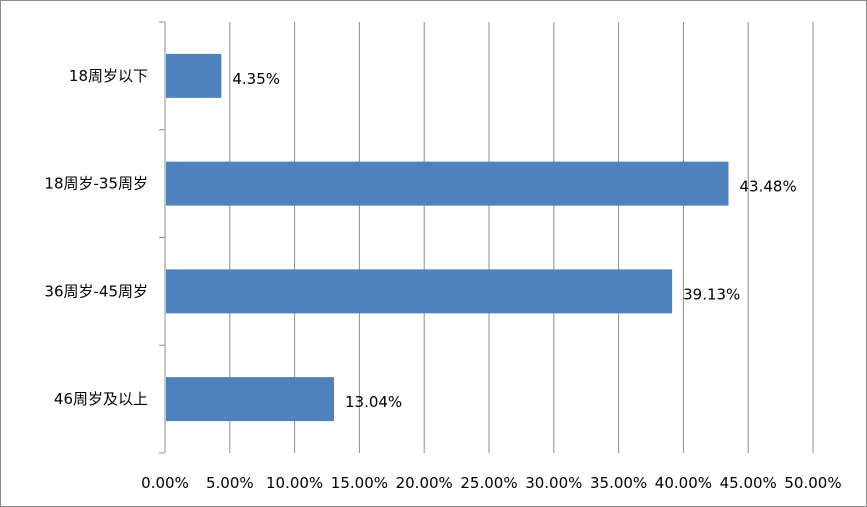  Describe the element at coordinates (165, 483) in the screenshot. I see `x-tick-label: 0.00%` at that location.